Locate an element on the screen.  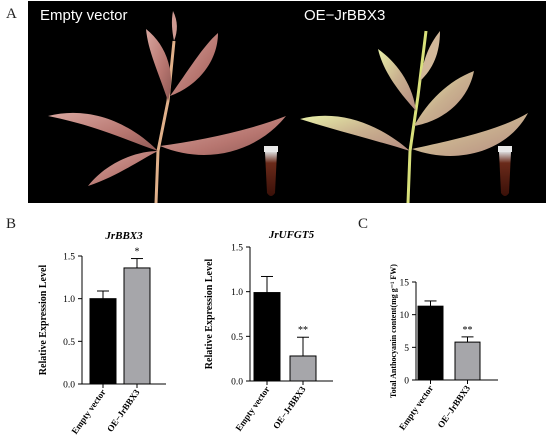
panel-label-c: C is located at coordinates (363, 224).